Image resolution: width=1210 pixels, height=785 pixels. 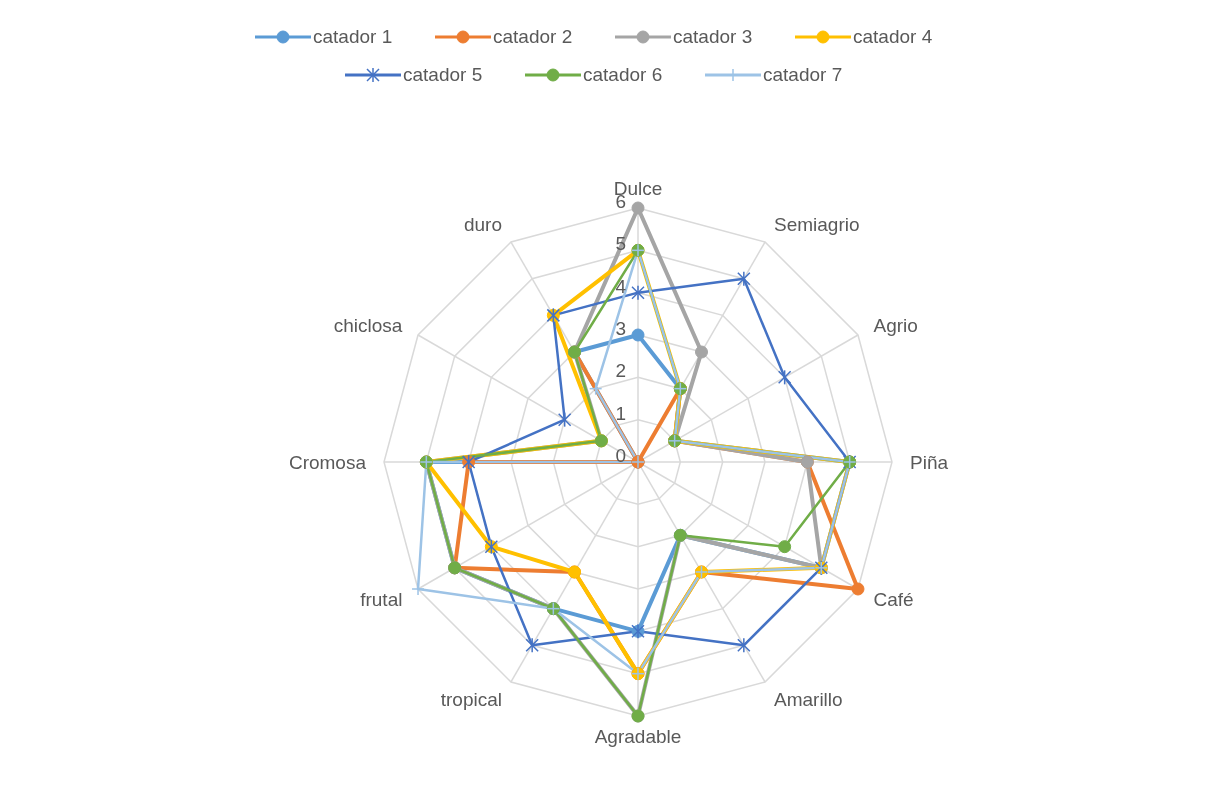 What do you see at coordinates (893, 599) in the screenshot?
I see `spoke-label: Café` at bounding box center [893, 599].